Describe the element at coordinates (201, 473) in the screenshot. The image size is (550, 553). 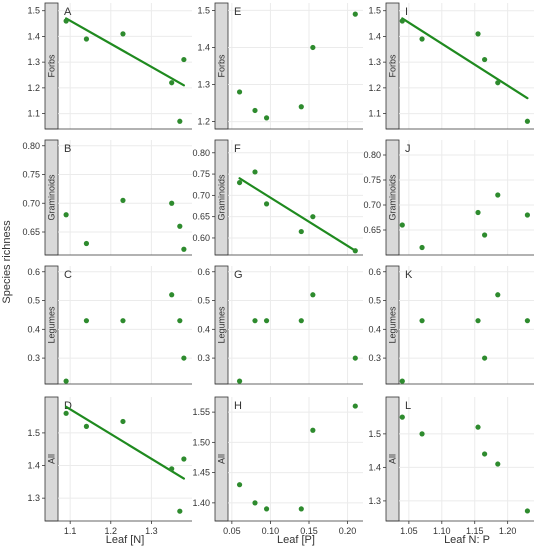
I see `panel-H-ytick-label: 1.45` at that location.